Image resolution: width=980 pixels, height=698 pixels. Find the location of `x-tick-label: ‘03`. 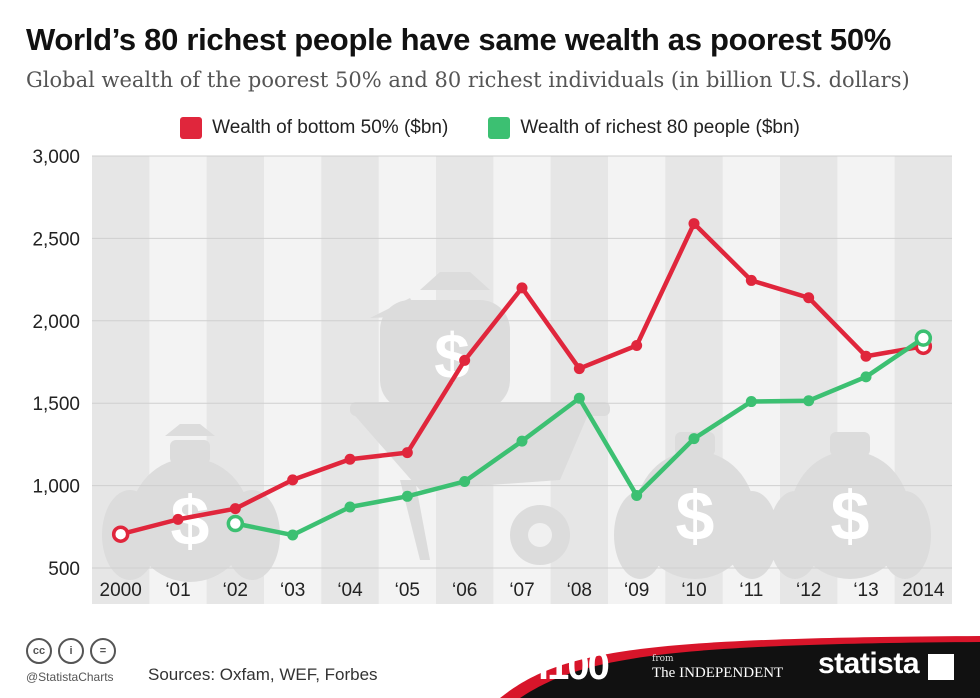

x-tick-label: ‘03 is located at coordinates (292, 590).